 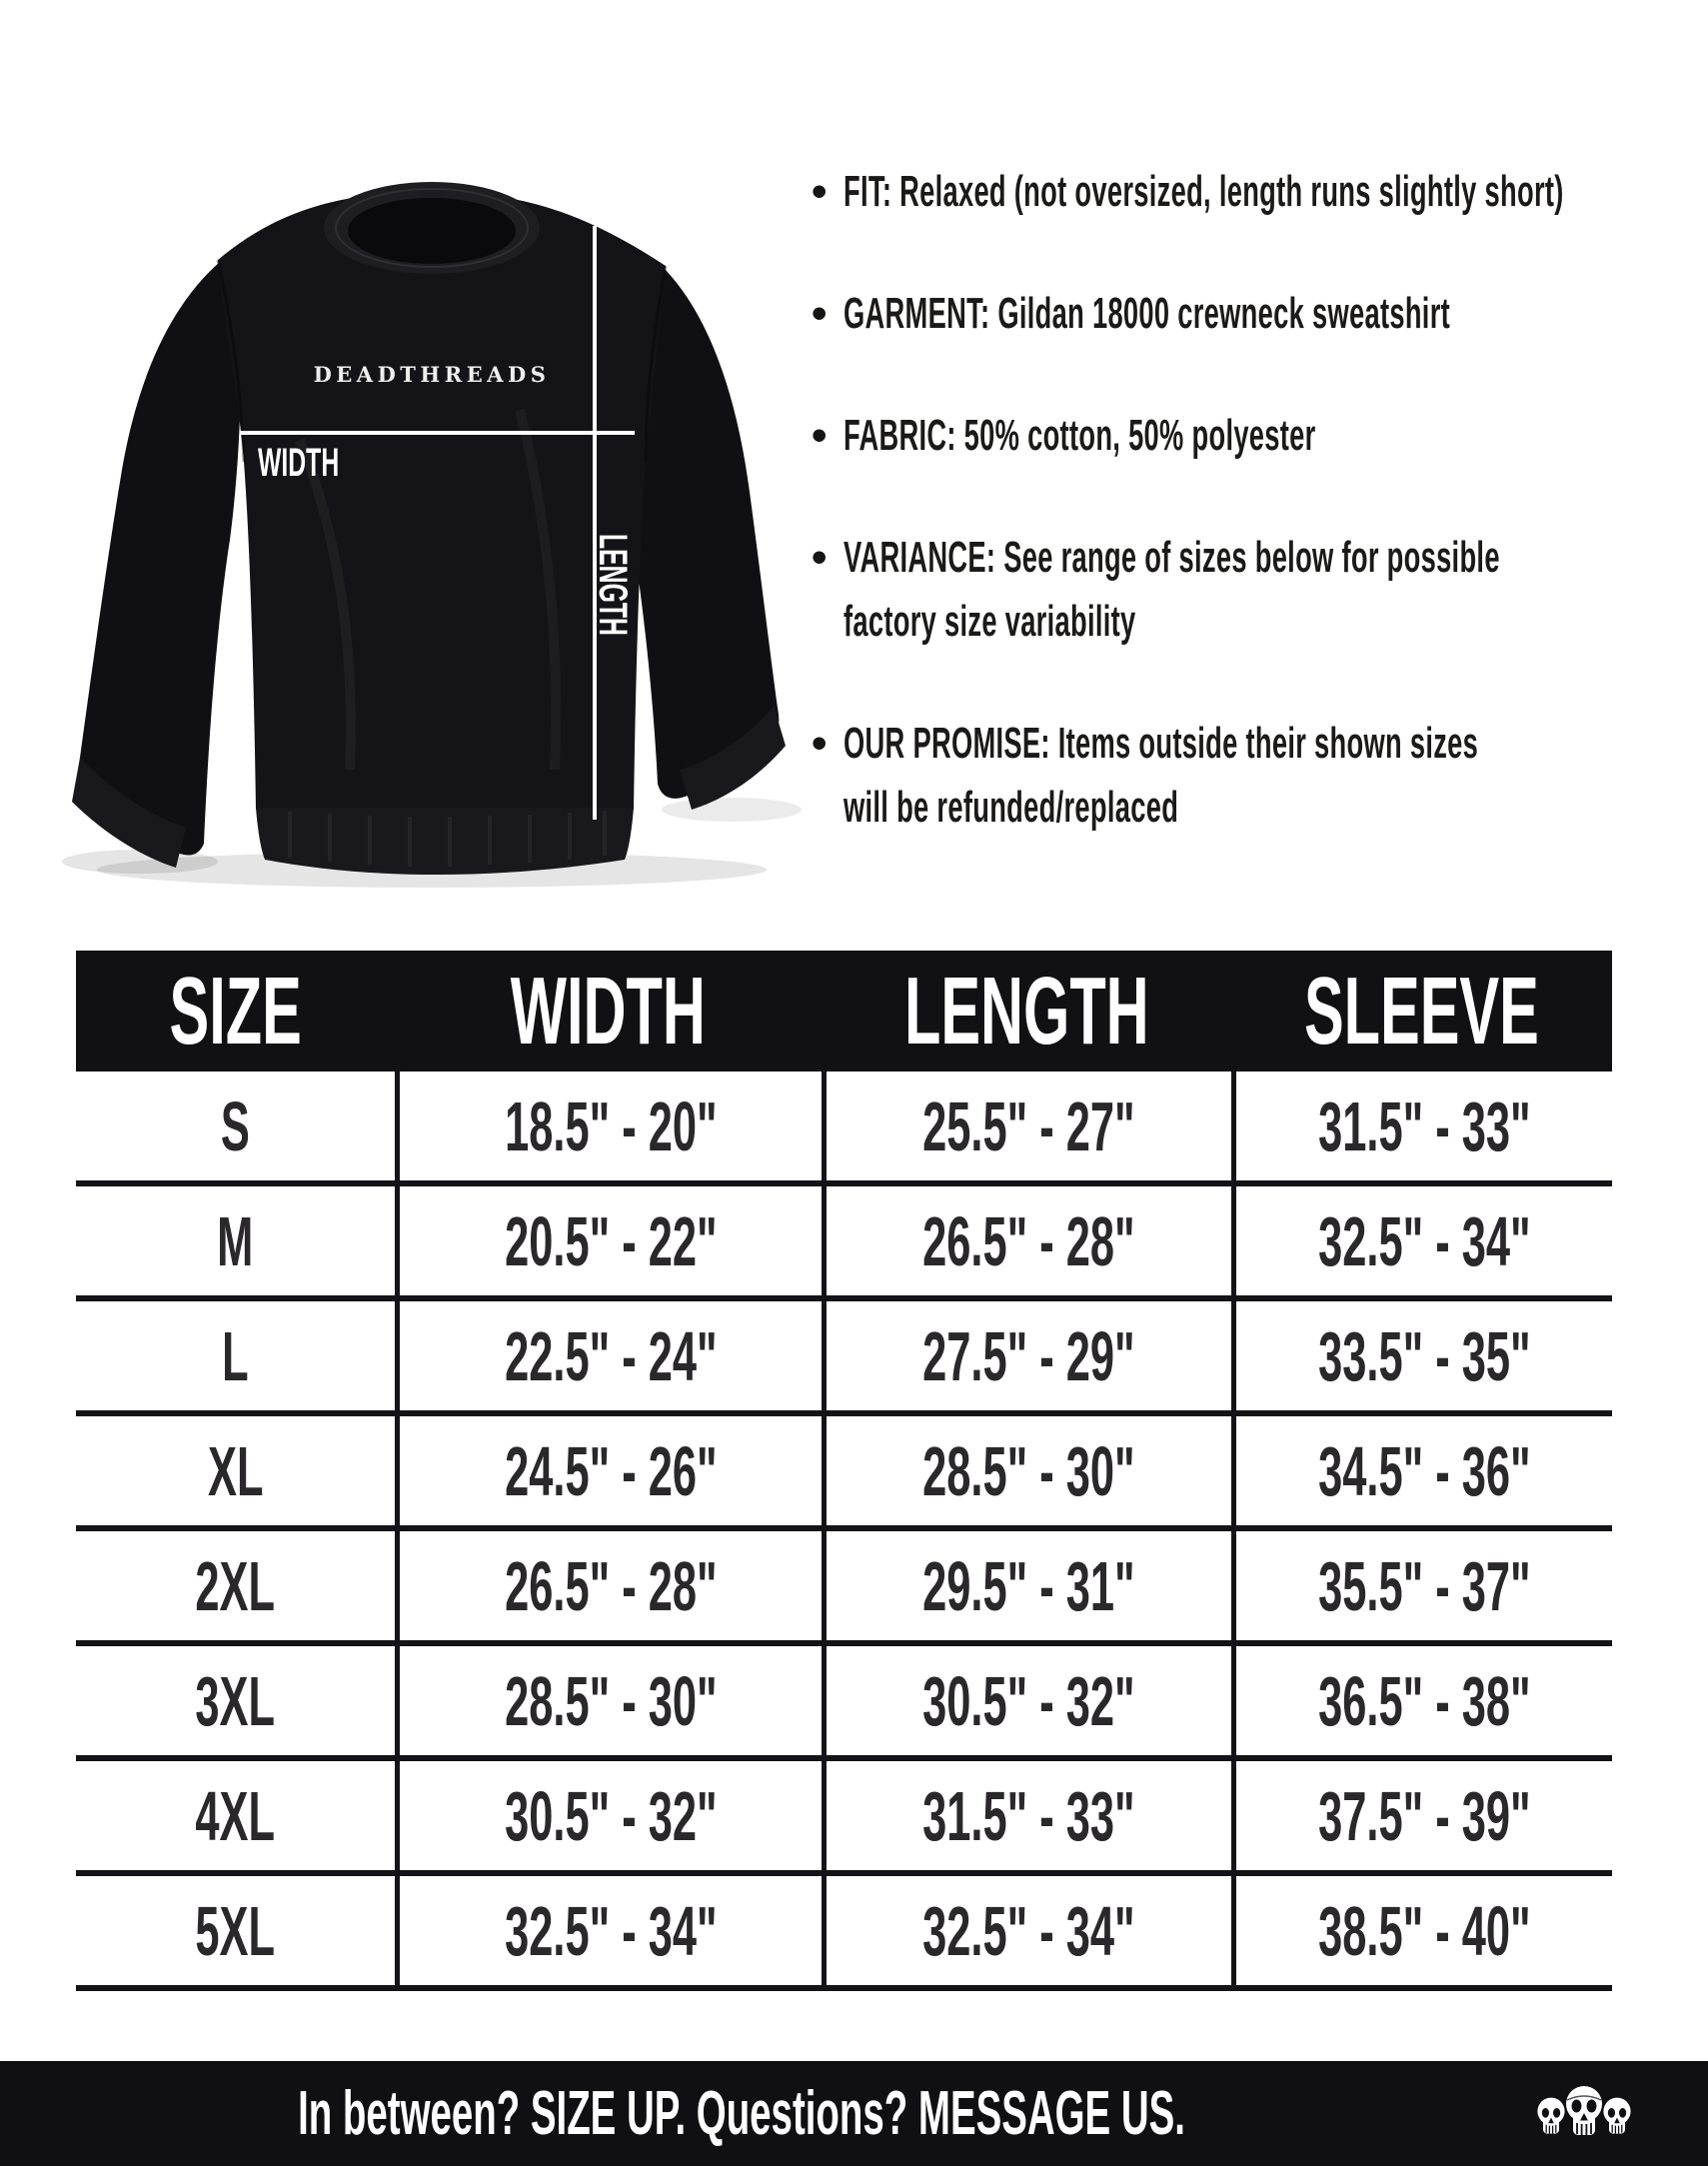 What do you see at coordinates (608, 1356) in the screenshot?
I see `cell-width: 22.5" - 24"` at bounding box center [608, 1356].